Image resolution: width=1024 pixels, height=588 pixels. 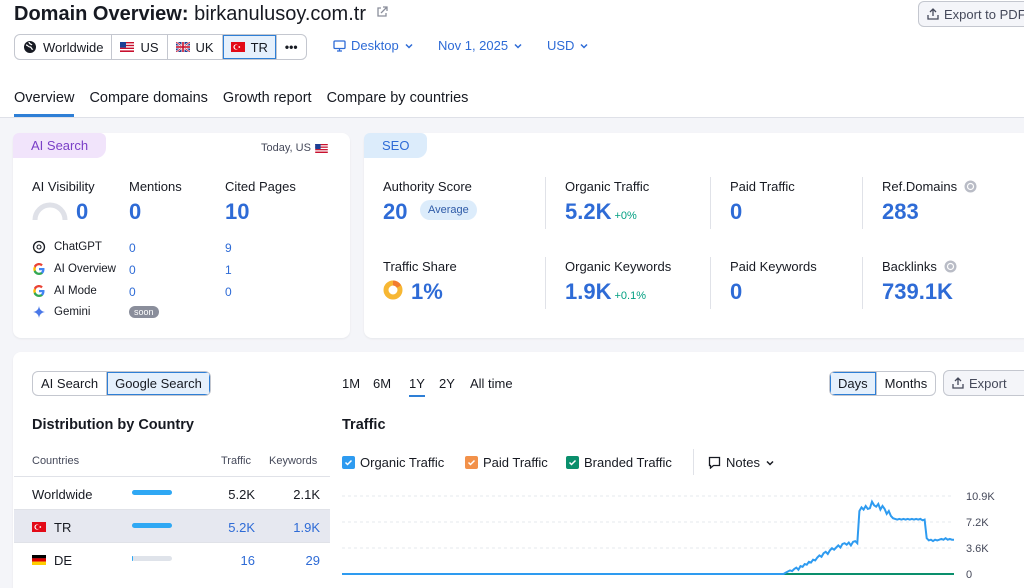 I want to click on export-button: Export, so click(x=983, y=383).